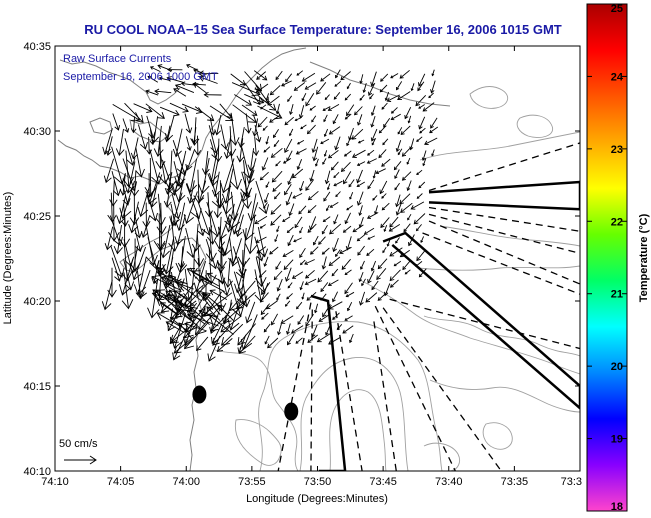 Image resolution: width=651 pixels, height=518 pixels. What do you see at coordinates (617, 367) in the screenshot?
I see `colorbar-tick-label: 20` at bounding box center [617, 367].